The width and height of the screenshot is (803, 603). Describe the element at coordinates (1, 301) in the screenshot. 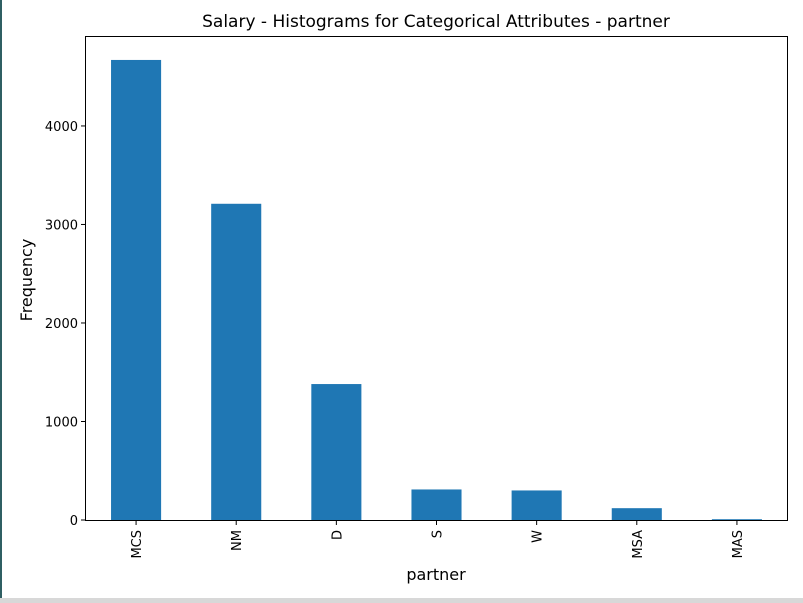

I see `window-left-edge` at that location.